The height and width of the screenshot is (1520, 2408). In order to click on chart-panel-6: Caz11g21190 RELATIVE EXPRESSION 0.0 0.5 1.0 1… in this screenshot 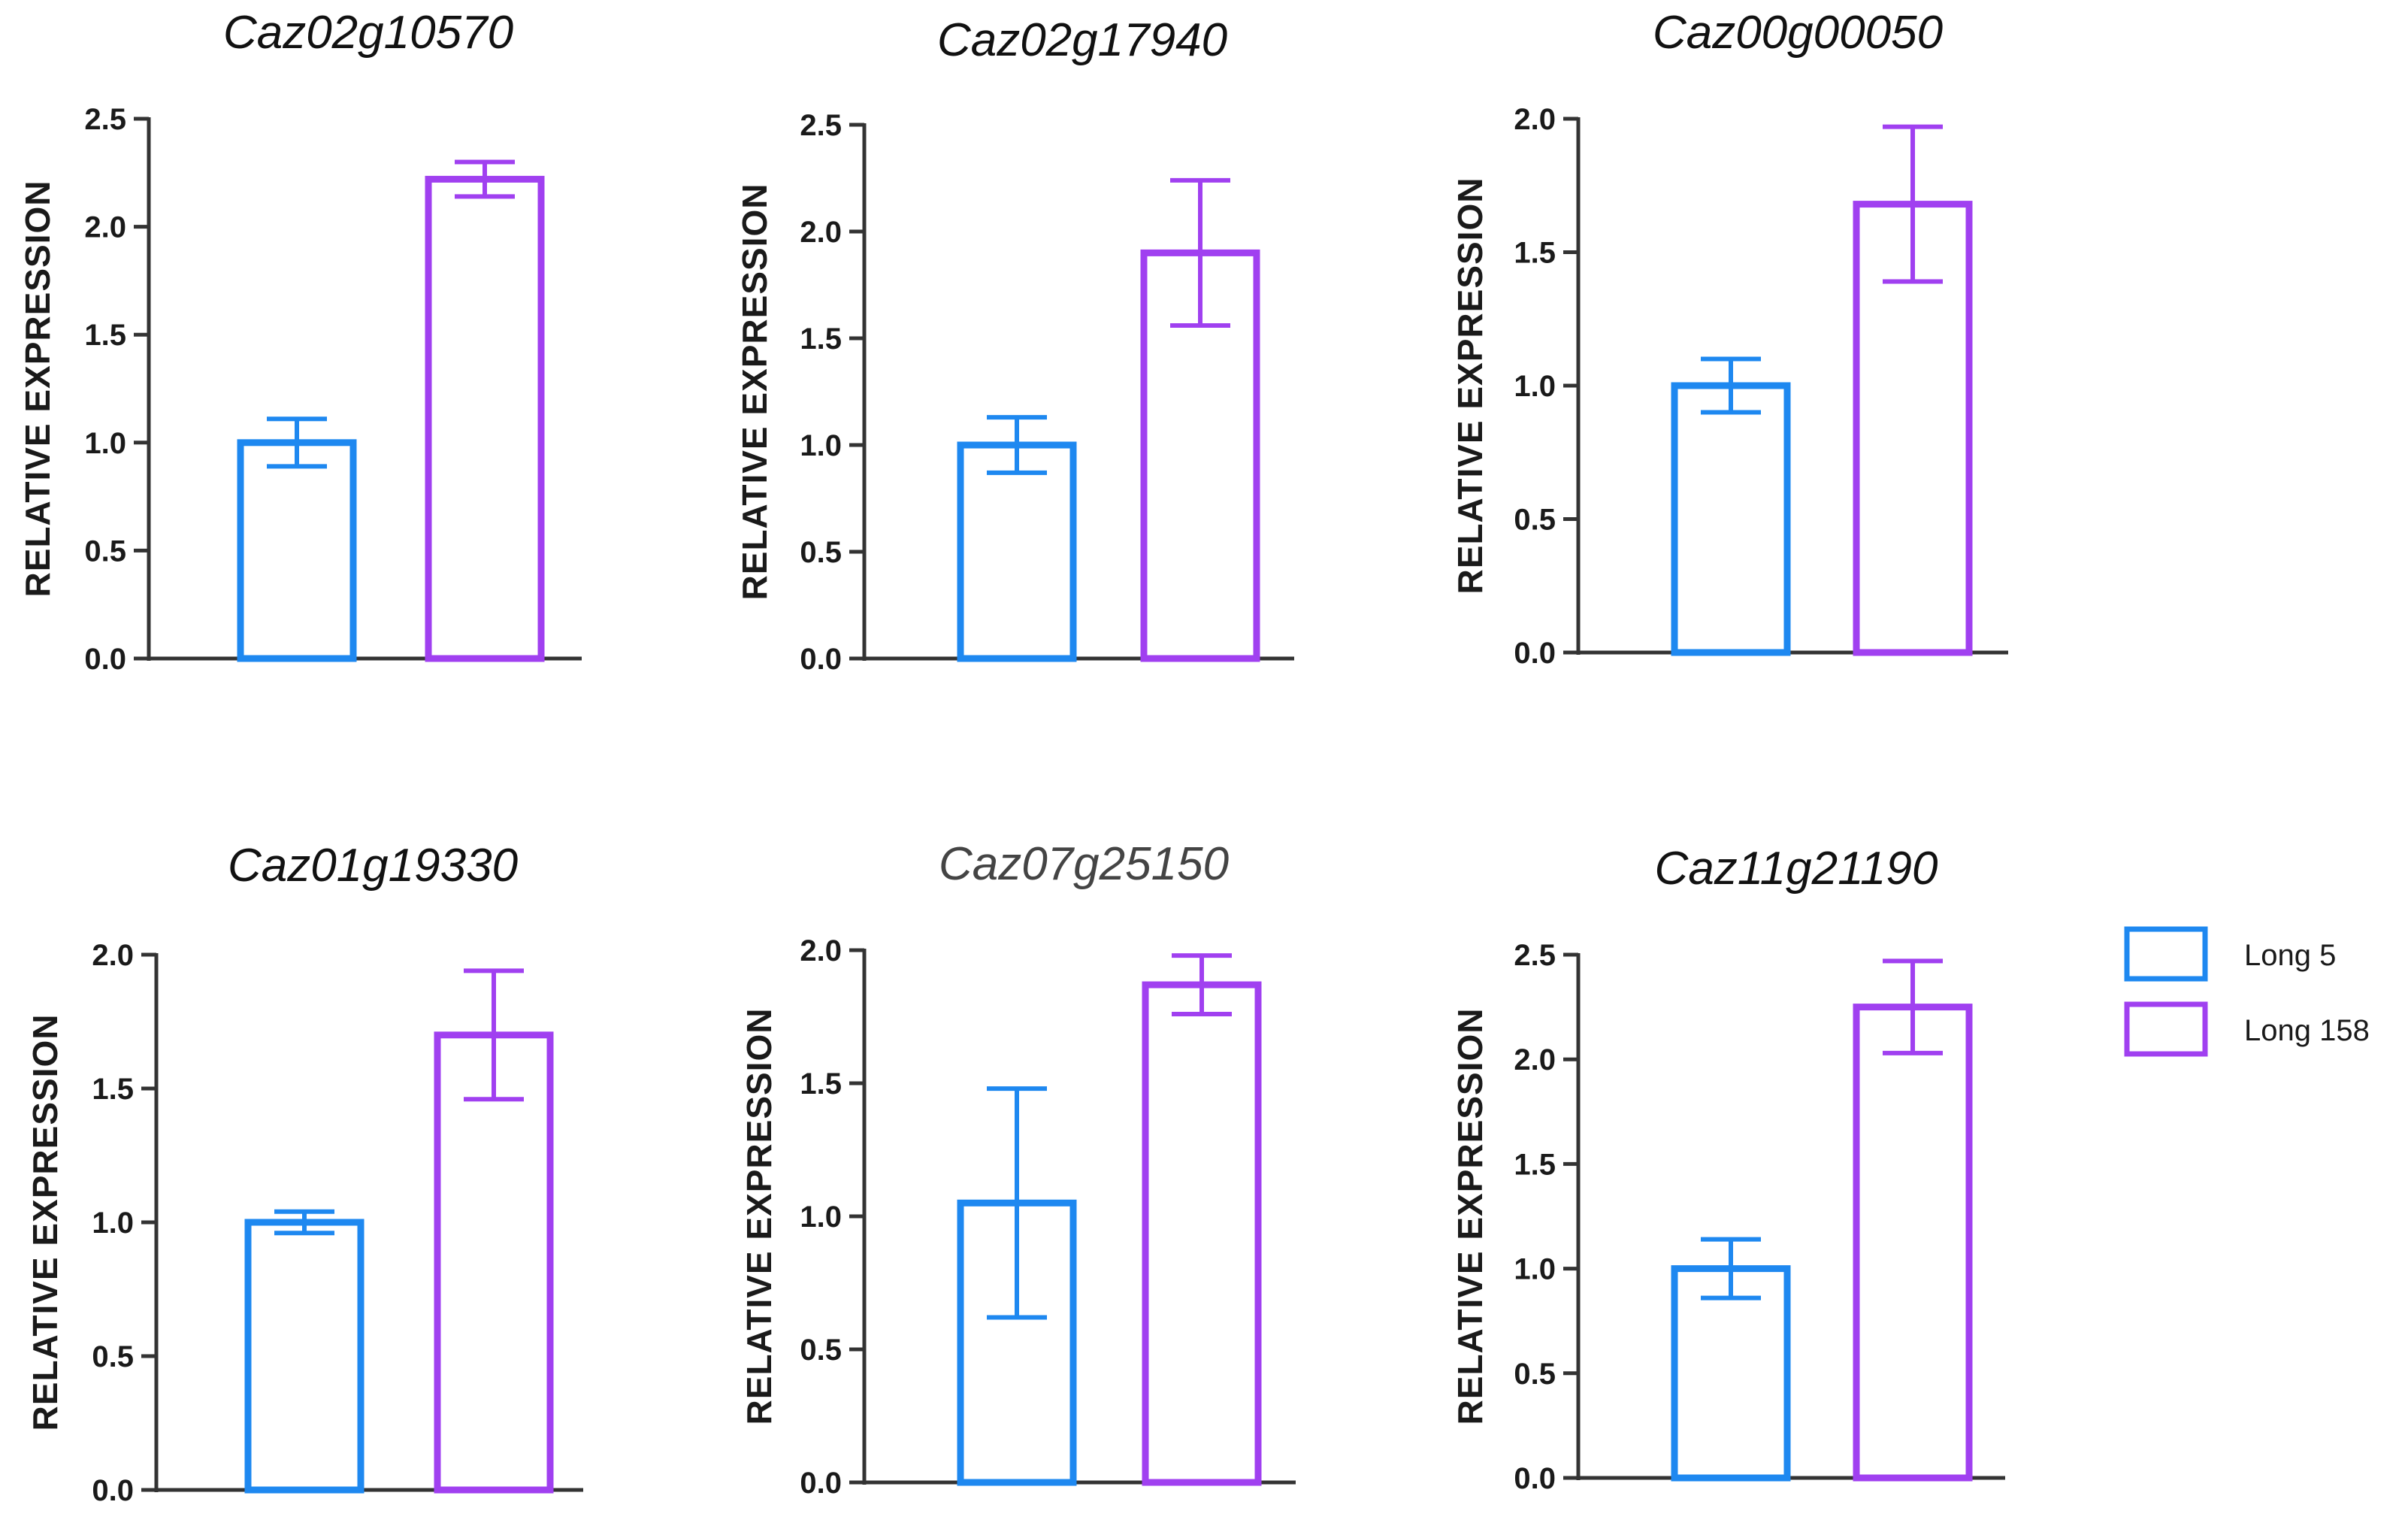, I will do `click(1728, 1169)`.